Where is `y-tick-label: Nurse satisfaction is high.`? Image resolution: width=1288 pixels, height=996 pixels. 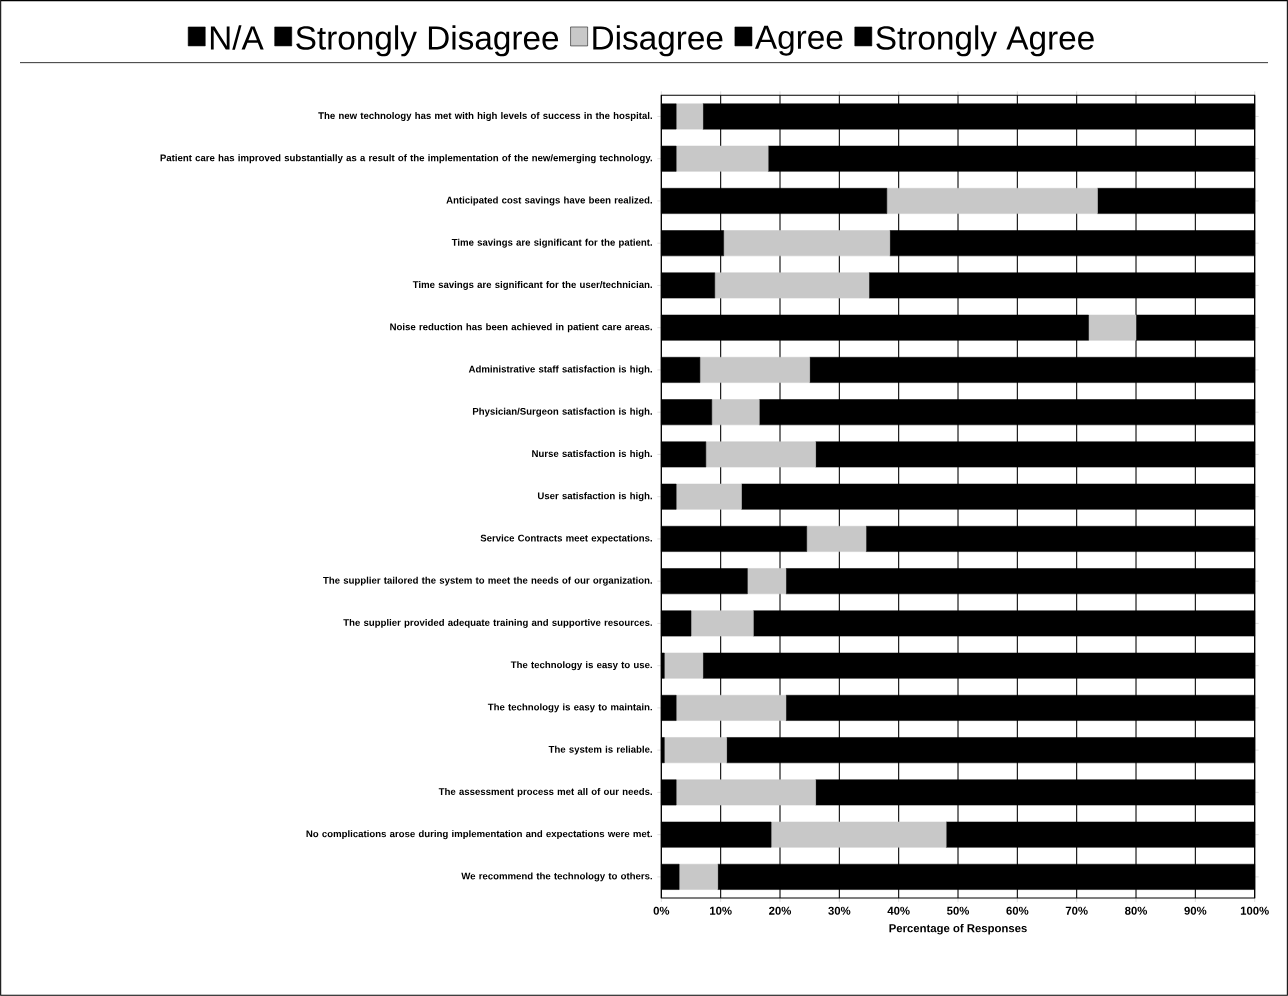 y-tick-label: Nurse satisfaction is high. is located at coordinates (592, 454).